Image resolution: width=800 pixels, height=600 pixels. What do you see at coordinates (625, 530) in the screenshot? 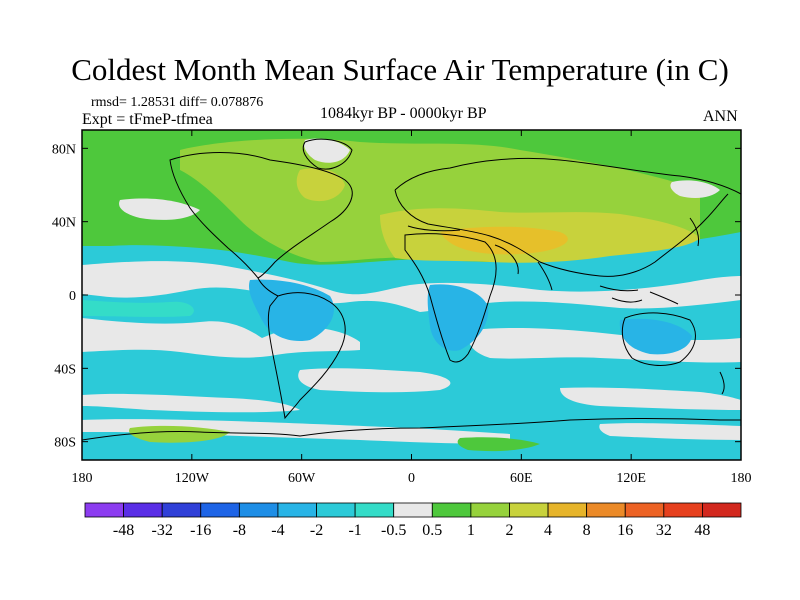
I see `colorbar-label: 16` at bounding box center [625, 530].